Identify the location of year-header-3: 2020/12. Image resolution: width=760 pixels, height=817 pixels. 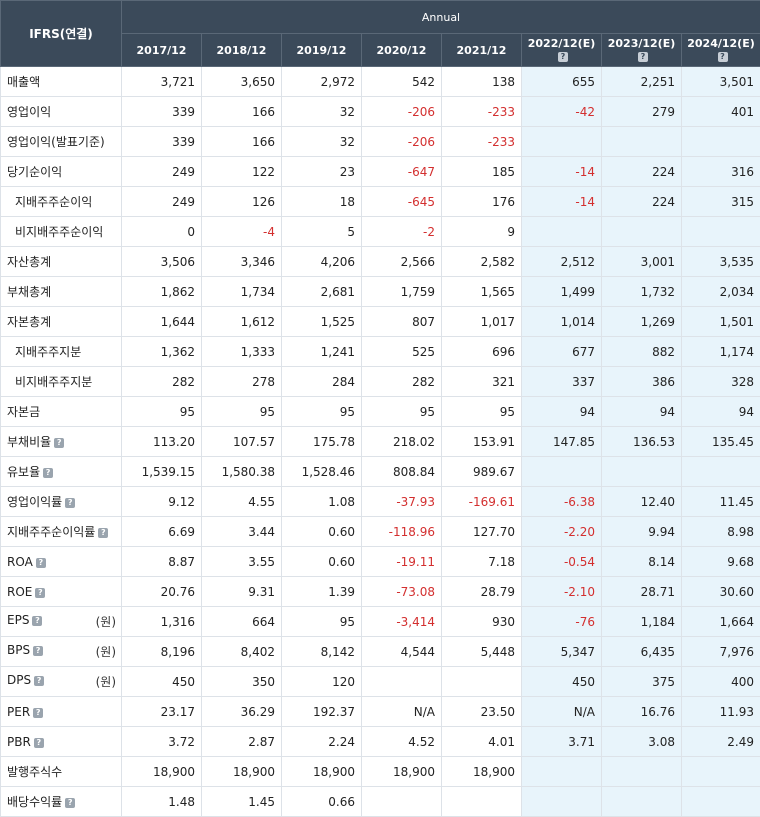
(402, 50).